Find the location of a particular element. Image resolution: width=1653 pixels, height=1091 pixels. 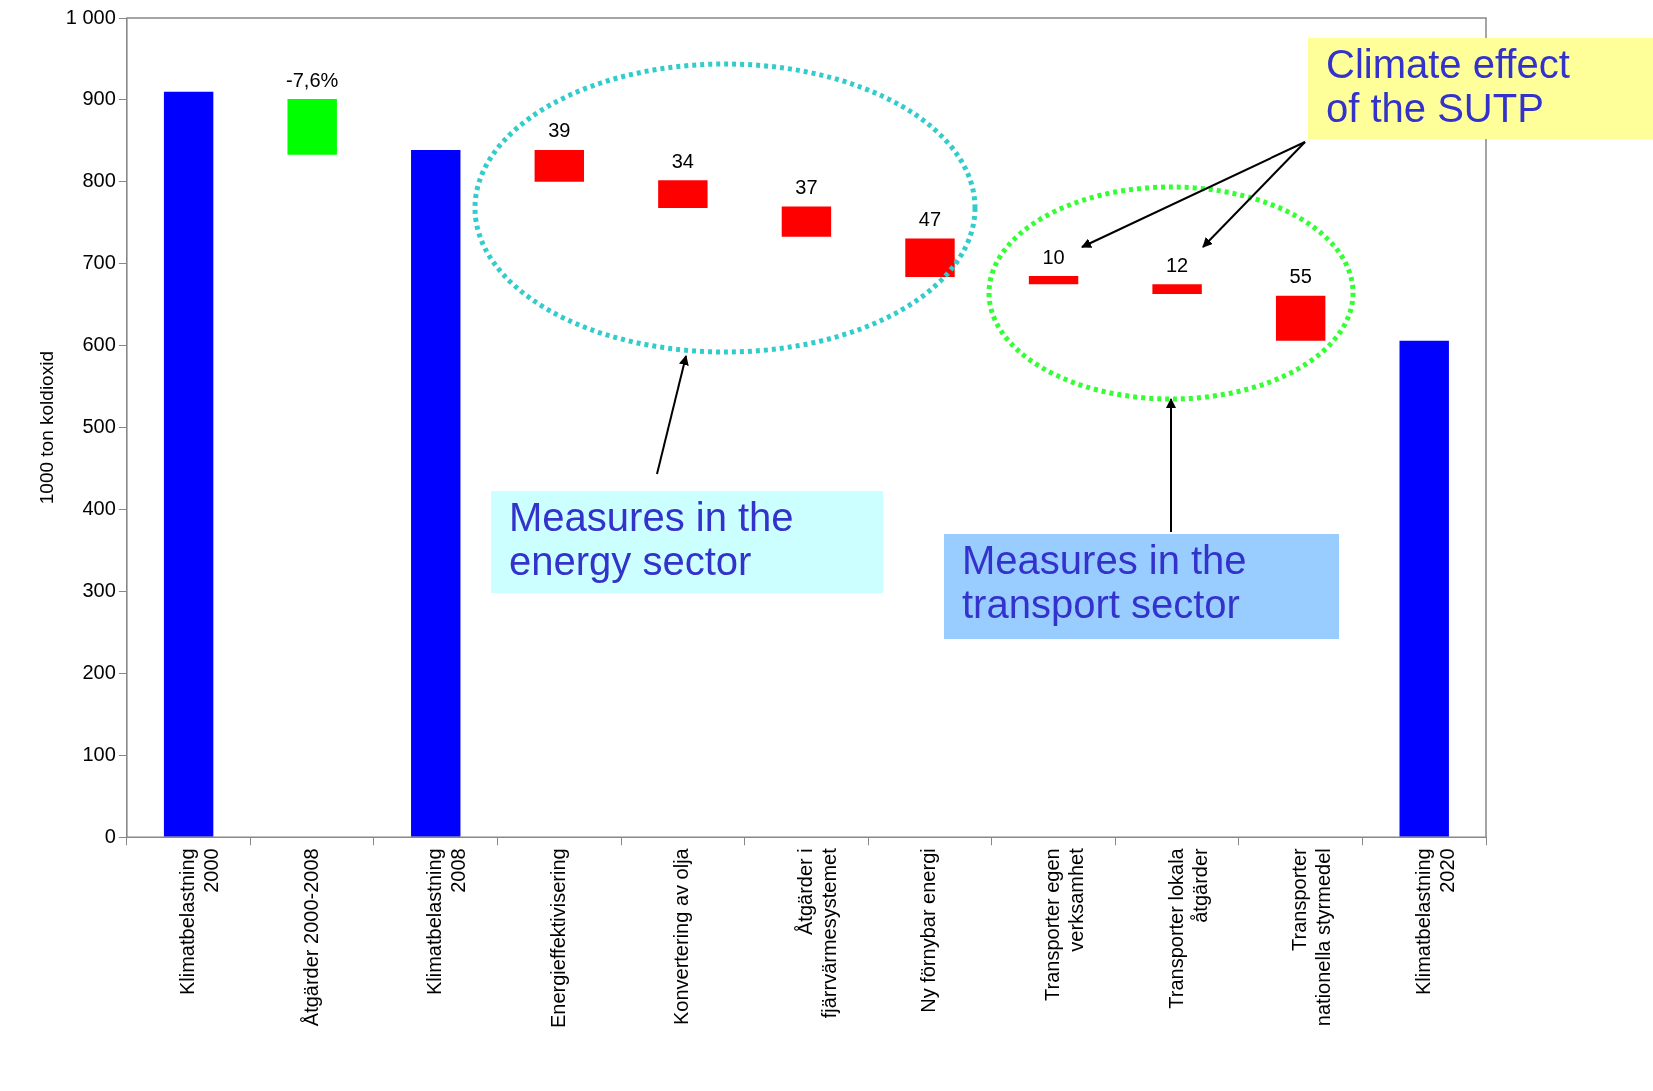

x-tick-label: Transporter lokala åtgärder is located at coordinates (1187, 928).